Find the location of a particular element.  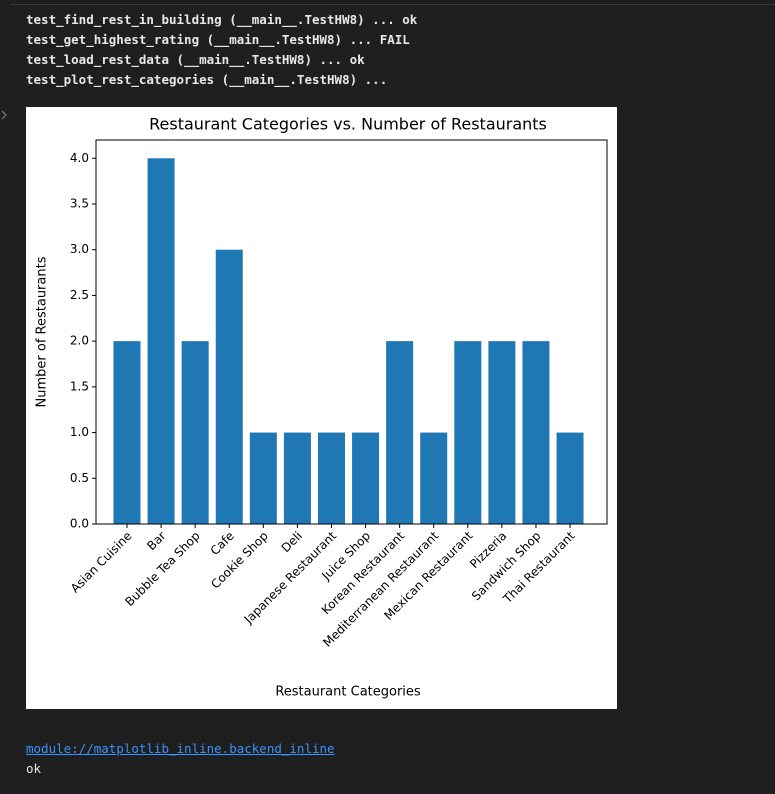

y-tick-label: 1.5 is located at coordinates (79, 386).